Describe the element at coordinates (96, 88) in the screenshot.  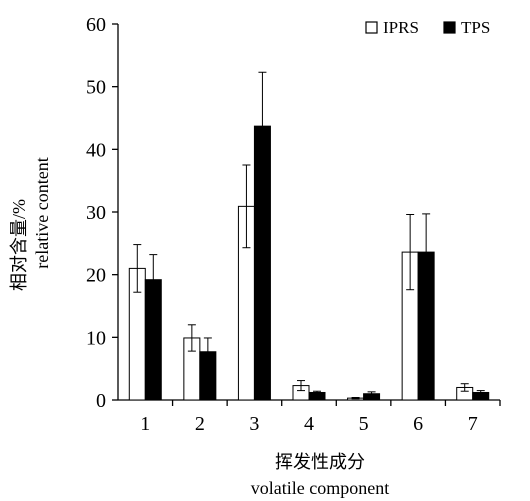
I see `y-tick-label: 50` at that location.